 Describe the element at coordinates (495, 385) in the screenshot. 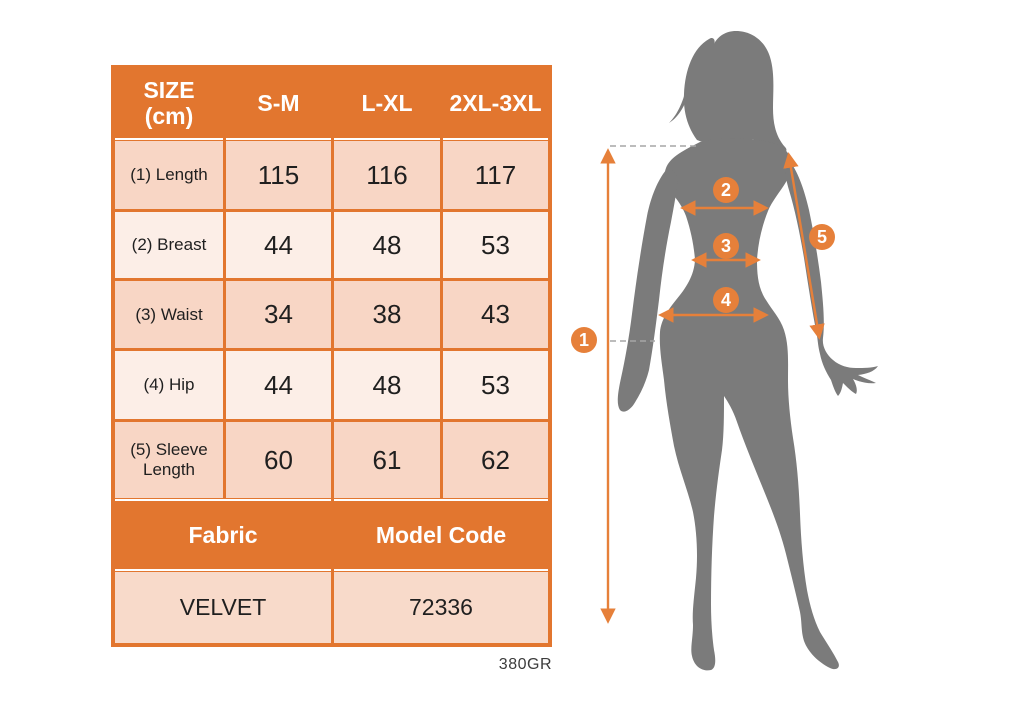

I see `hip-value-2xl3xl: 53` at that location.